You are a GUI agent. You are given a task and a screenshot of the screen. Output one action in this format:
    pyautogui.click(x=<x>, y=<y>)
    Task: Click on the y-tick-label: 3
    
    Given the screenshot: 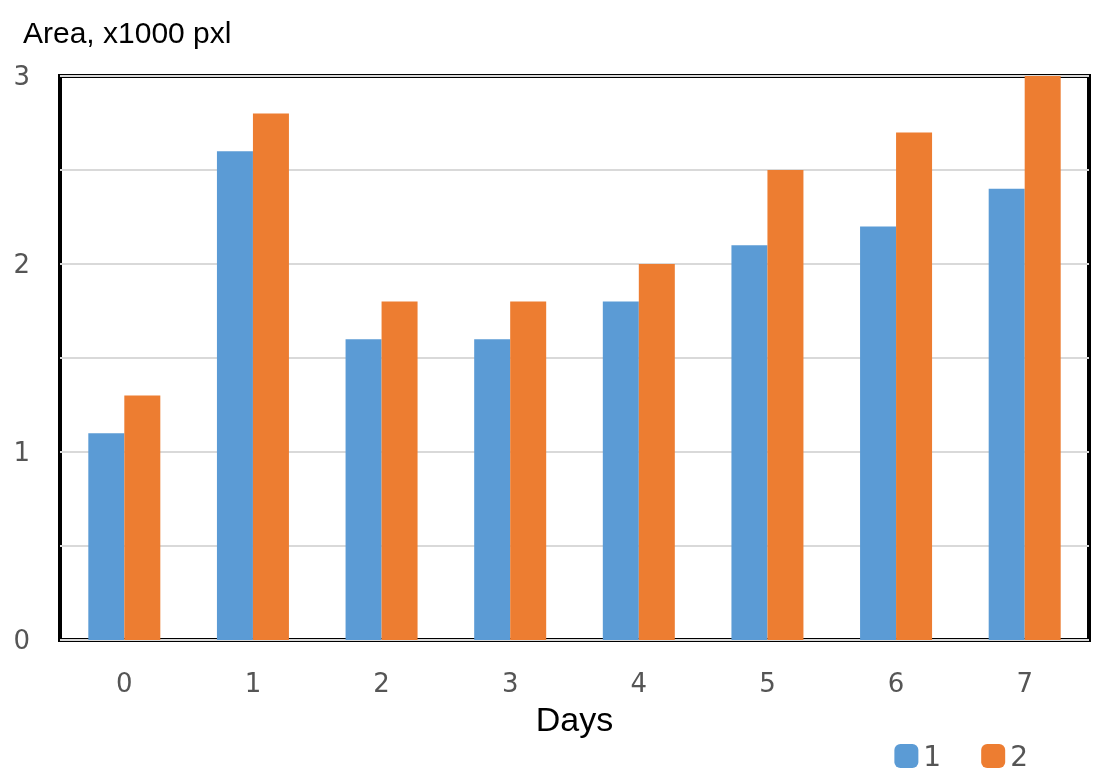 What is the action you would take?
    pyautogui.click(x=21, y=76)
    